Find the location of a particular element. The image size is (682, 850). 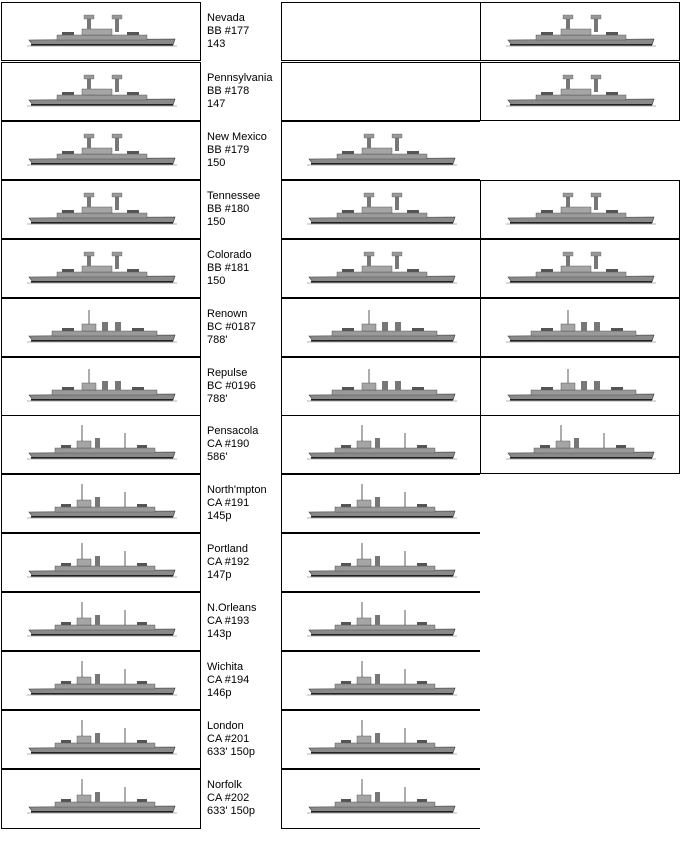

ship-label: Colorado BB #181 150 is located at coordinates (229, 268).